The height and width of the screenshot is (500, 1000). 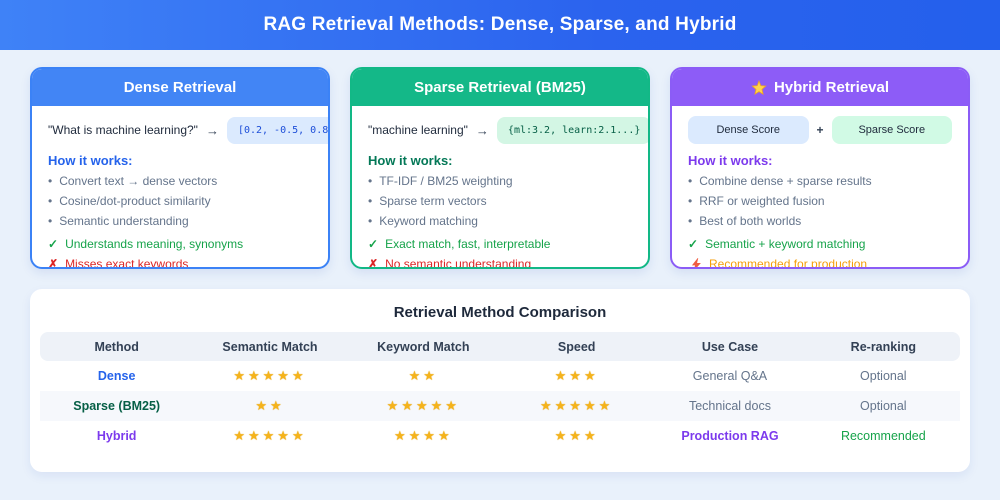 I want to click on dense-how-it-works-heading: How it works:, so click(x=90, y=160).